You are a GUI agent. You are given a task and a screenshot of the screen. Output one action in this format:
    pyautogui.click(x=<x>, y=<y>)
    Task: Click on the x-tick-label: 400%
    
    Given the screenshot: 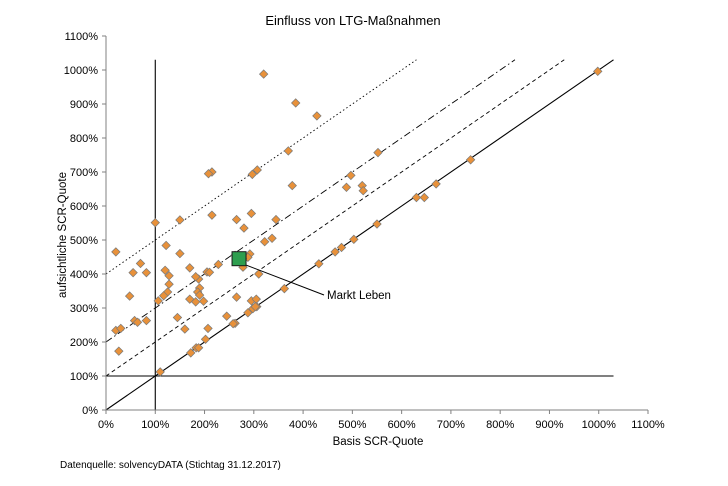 What is the action you would take?
    pyautogui.click(x=303, y=425)
    